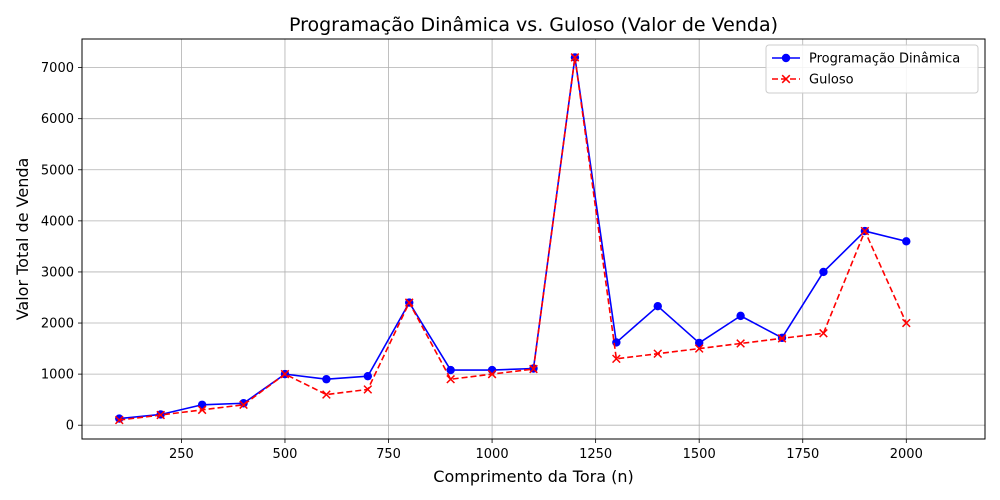 This screenshot has height=500, width=1000. I want to click on legend-entry-dp: Programação Dinâmica, so click(866, 59).